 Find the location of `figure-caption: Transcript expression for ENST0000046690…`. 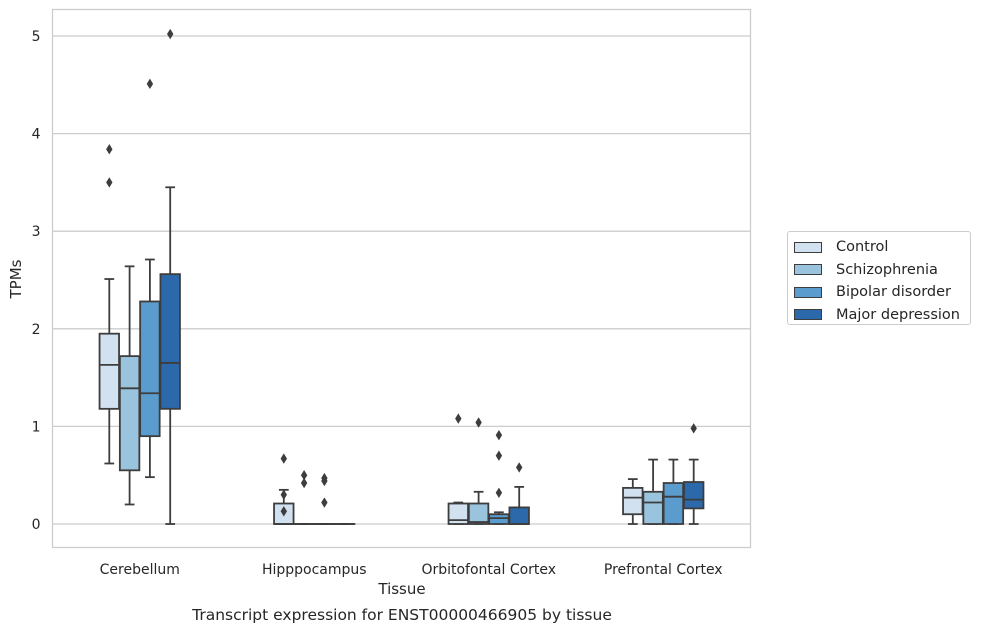

figure-caption: Transcript expression for ENST0000046690… is located at coordinates (402, 615).